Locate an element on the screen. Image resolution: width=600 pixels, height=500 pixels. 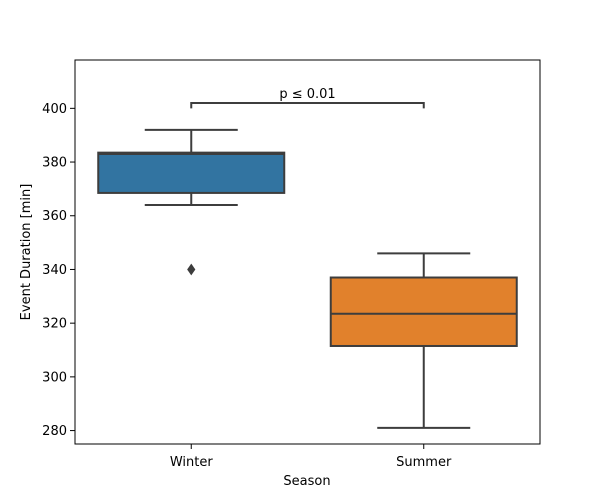
y-axis-label: Event Duration [min] is located at coordinates (26, 252).